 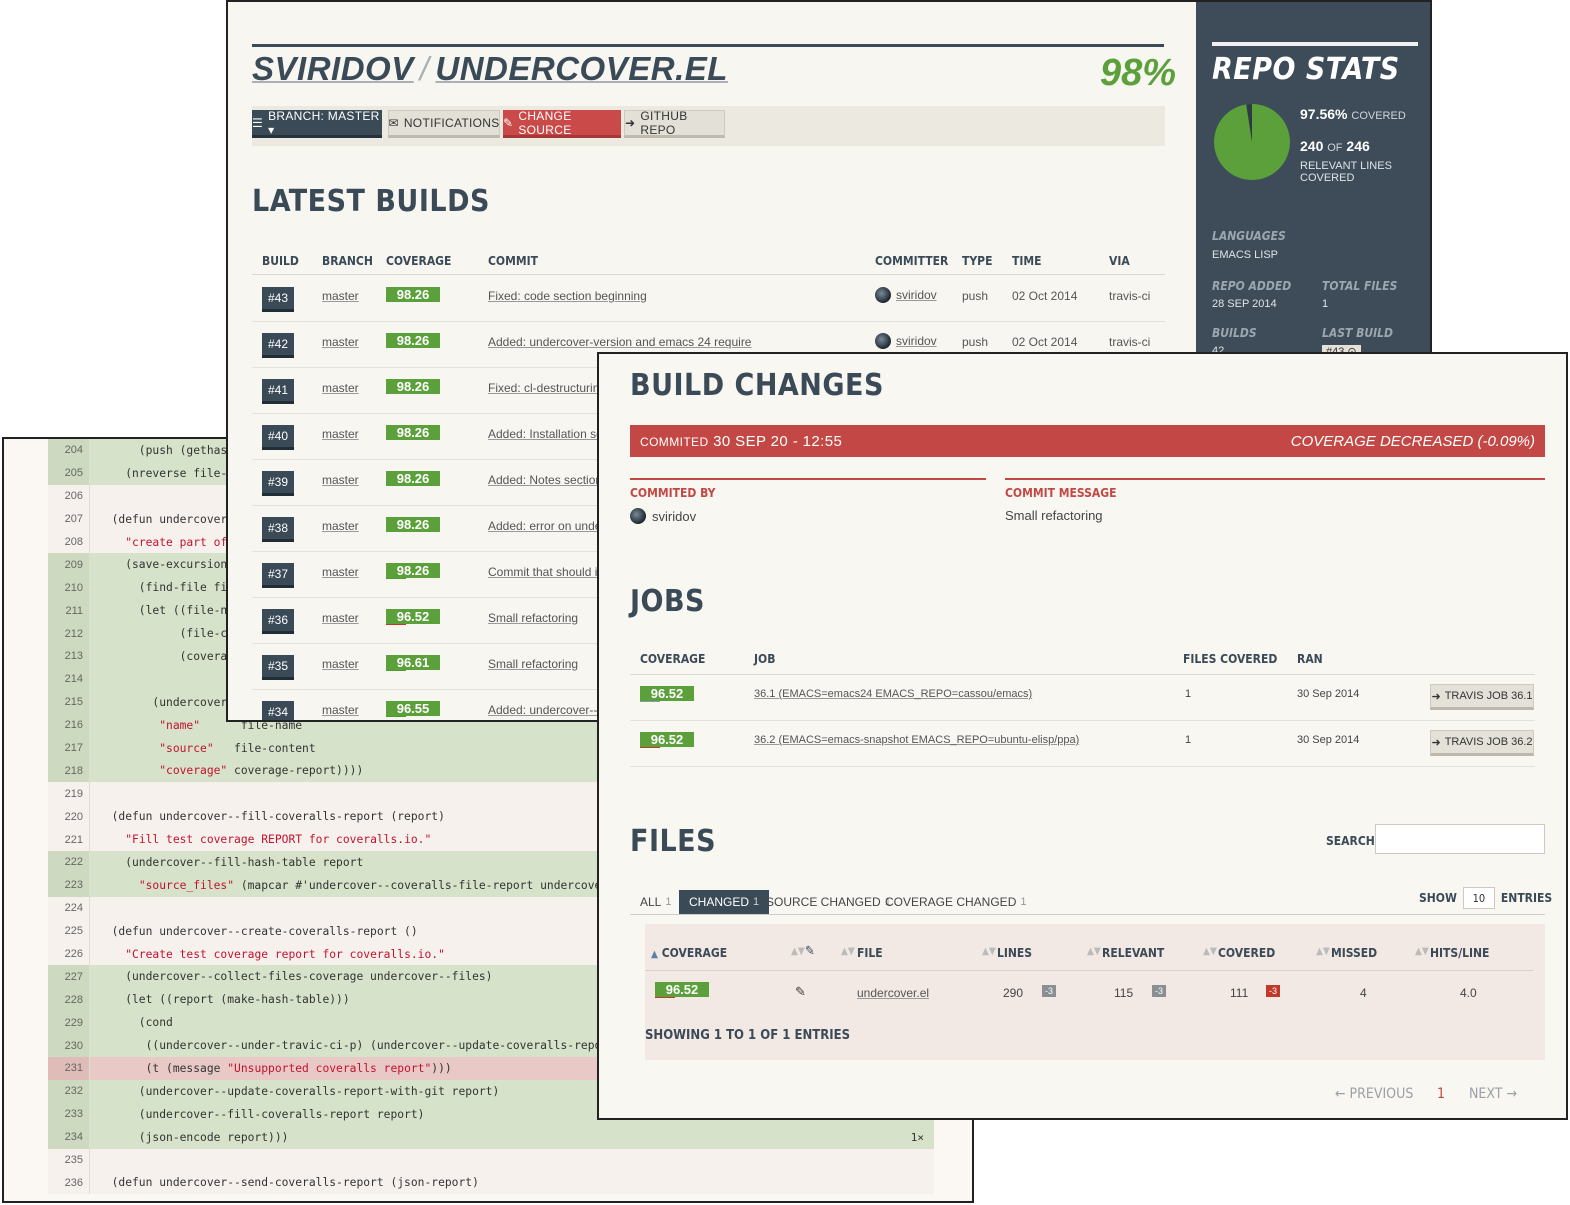 I want to click on repo-name-link: UNDERCOVER.EL, so click(x=581, y=68).